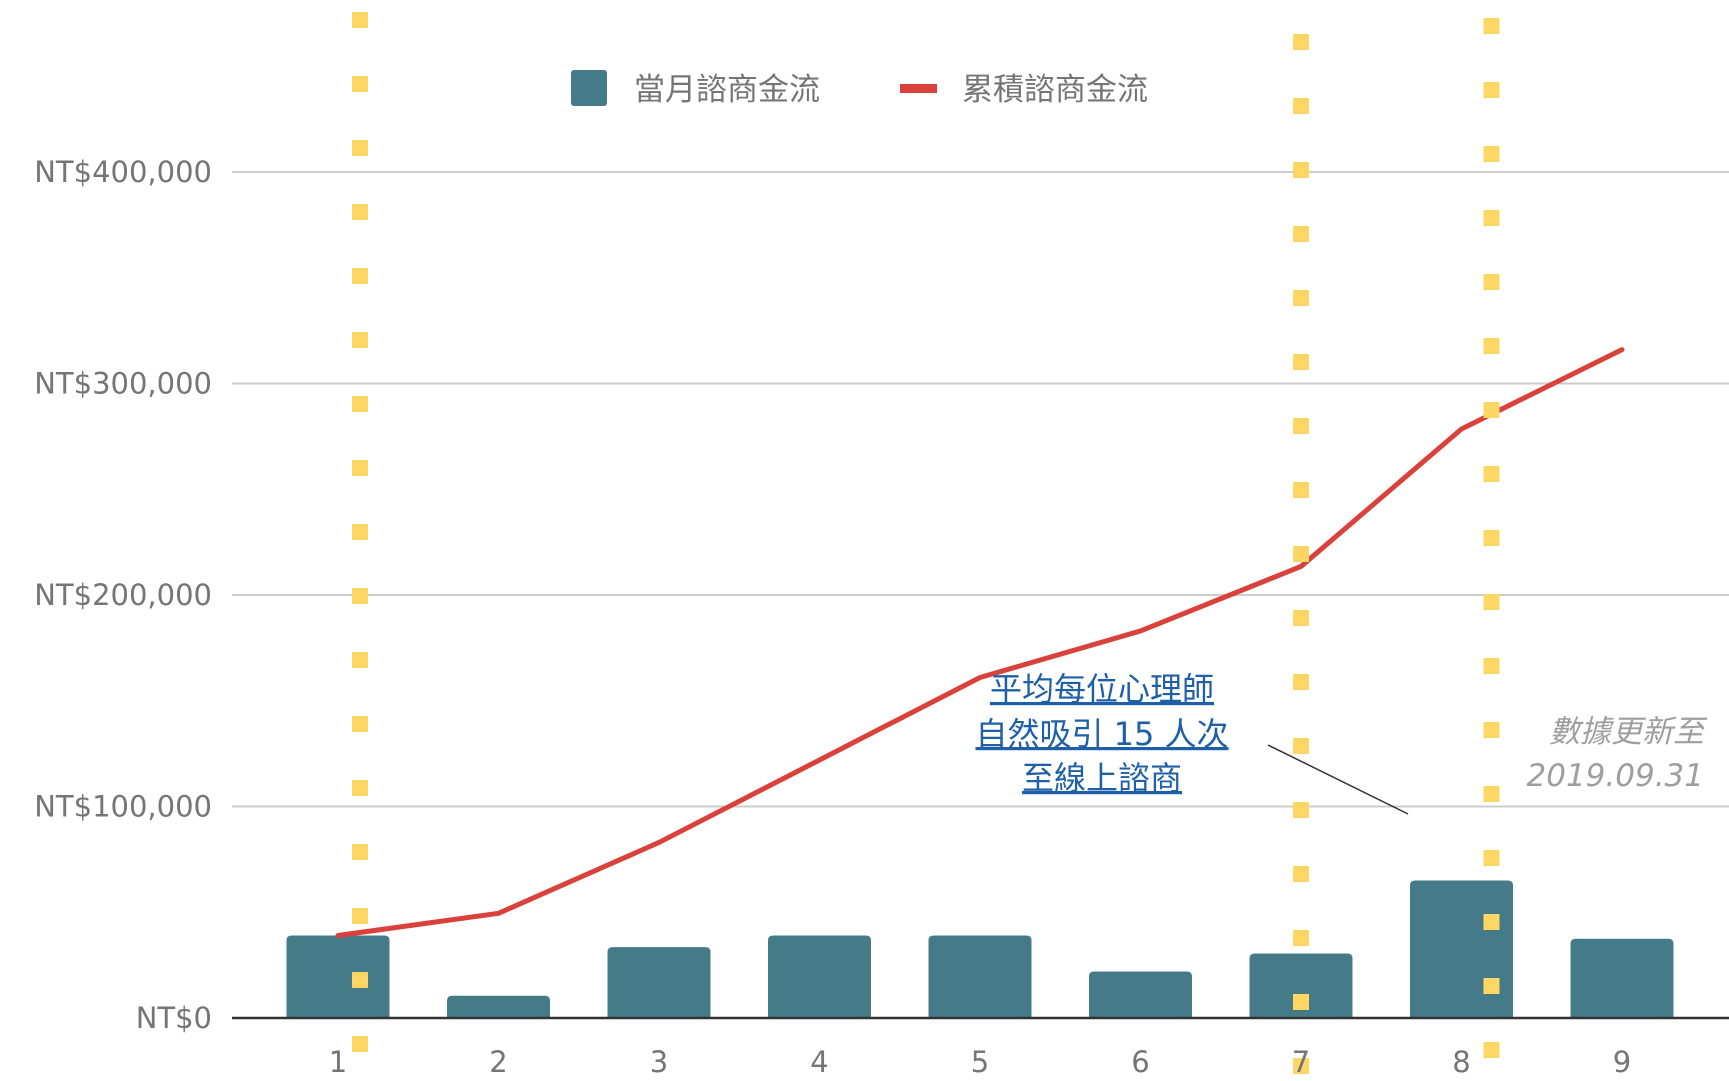  I want to click on x-tick-label: 5, so click(980, 1062).